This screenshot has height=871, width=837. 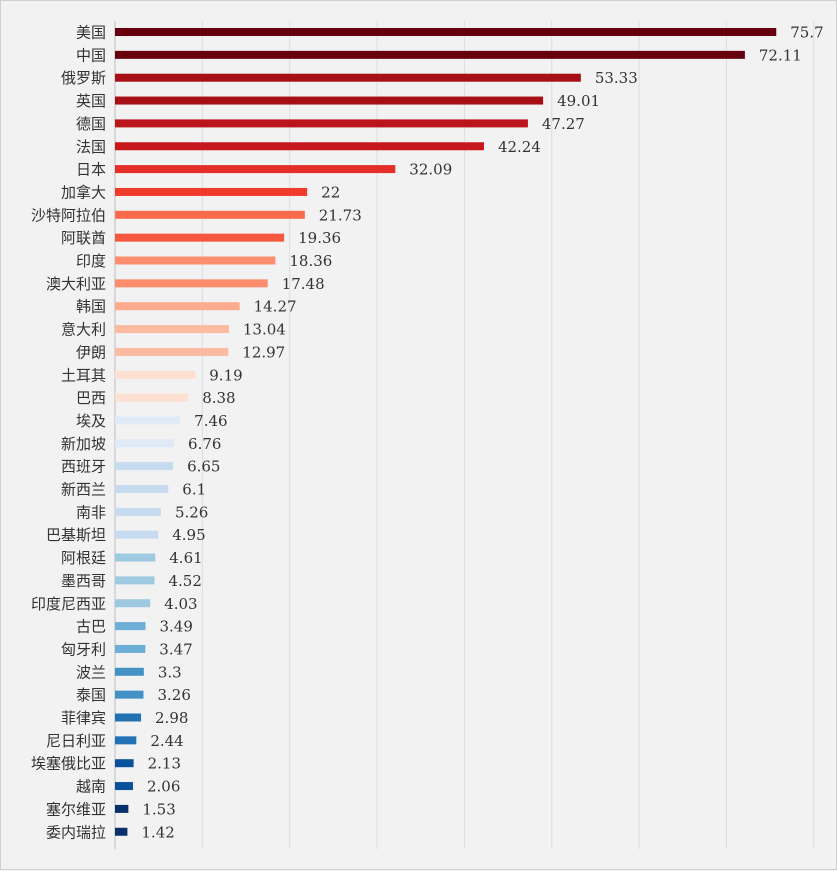 I want to click on category-label: 日本, so click(x=91, y=170).